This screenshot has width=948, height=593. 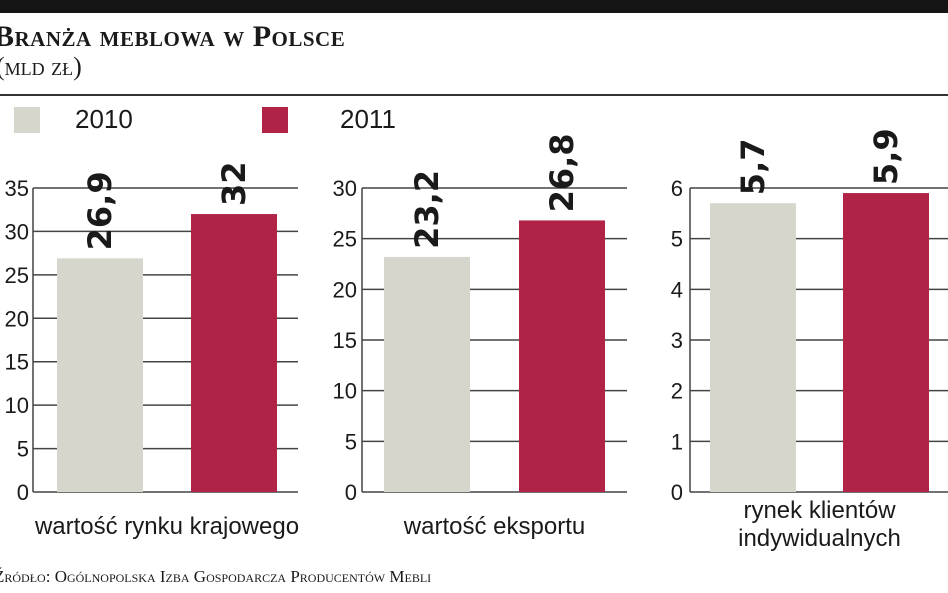 What do you see at coordinates (275, 120) in the screenshot?
I see `legend-swatch-2011` at bounding box center [275, 120].